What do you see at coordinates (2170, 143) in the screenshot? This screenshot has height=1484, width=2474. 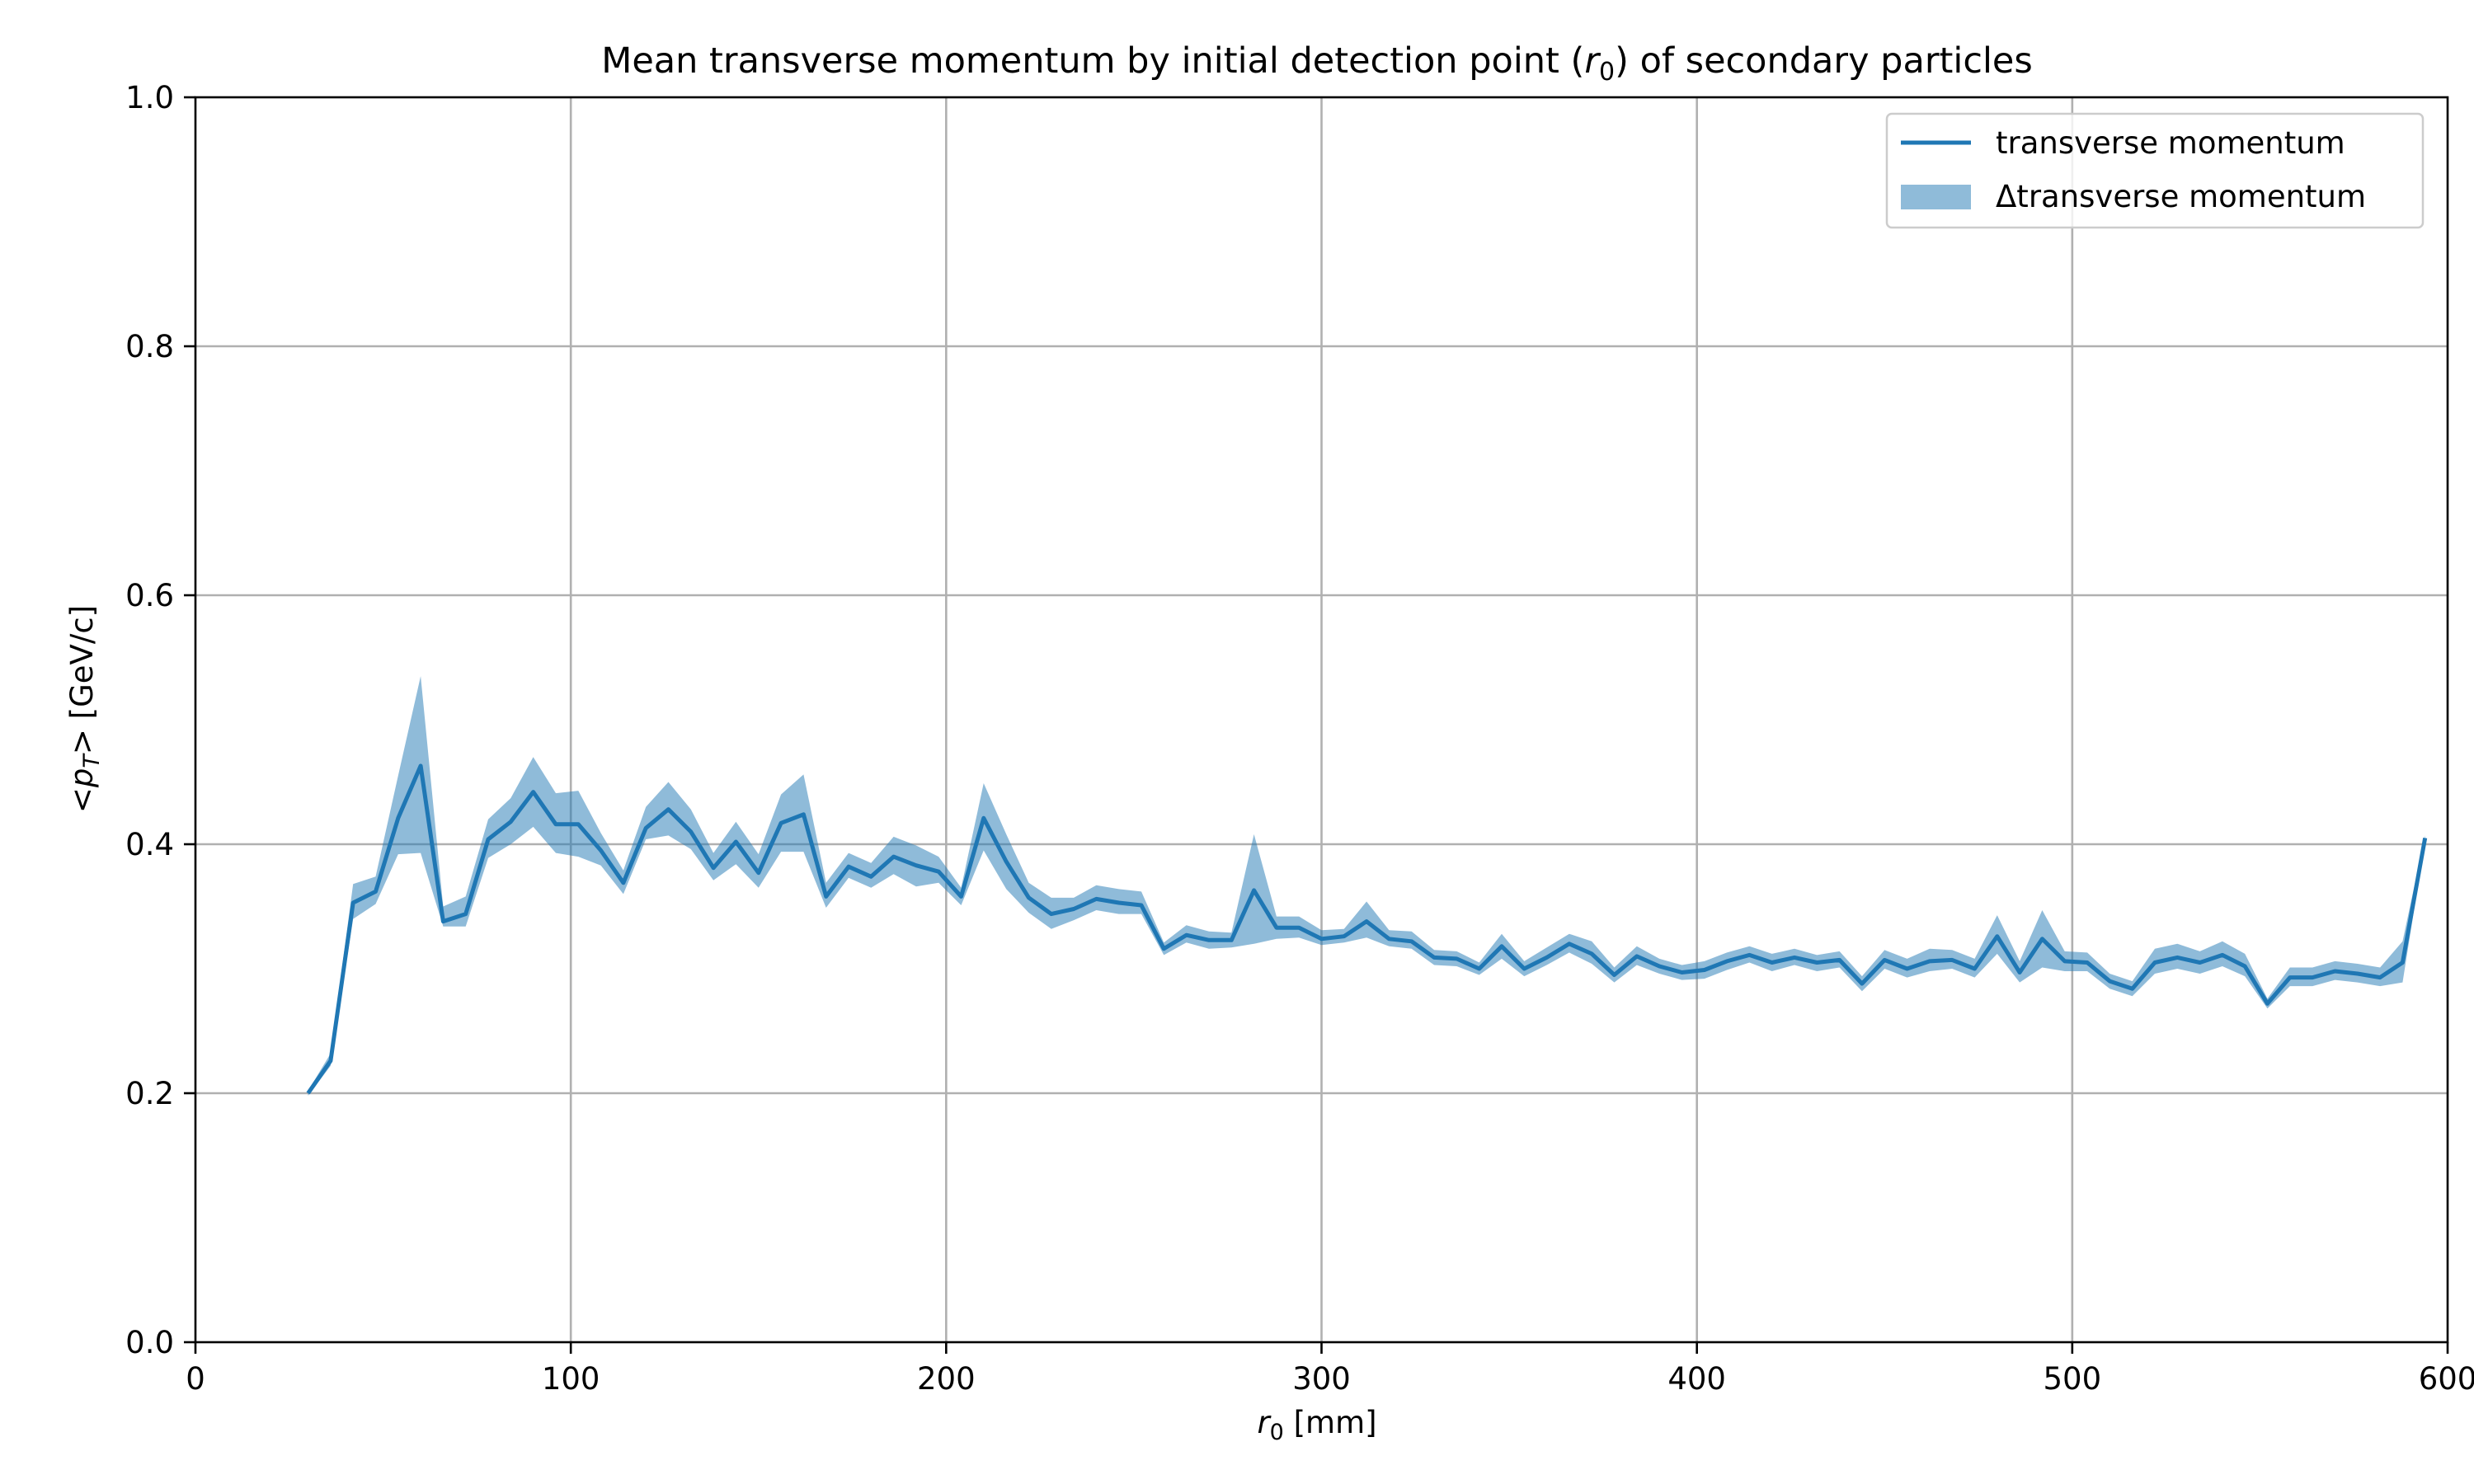 I see `legend-label-transverse-momentum: transverse momentum` at bounding box center [2170, 143].